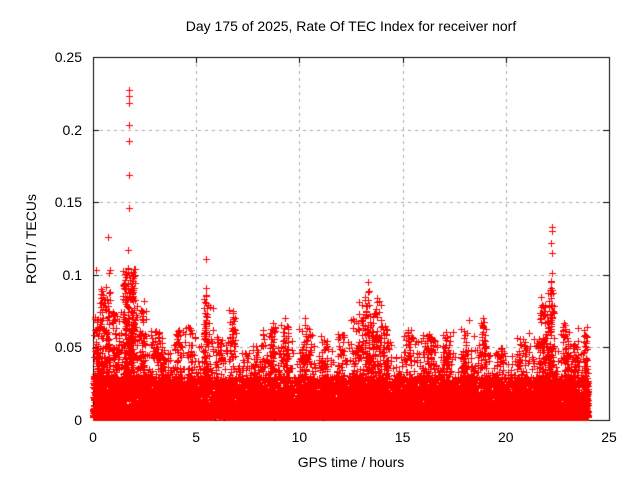 The image size is (640, 480). What do you see at coordinates (93, 437) in the screenshot?
I see `x-tick-label: 0` at bounding box center [93, 437].